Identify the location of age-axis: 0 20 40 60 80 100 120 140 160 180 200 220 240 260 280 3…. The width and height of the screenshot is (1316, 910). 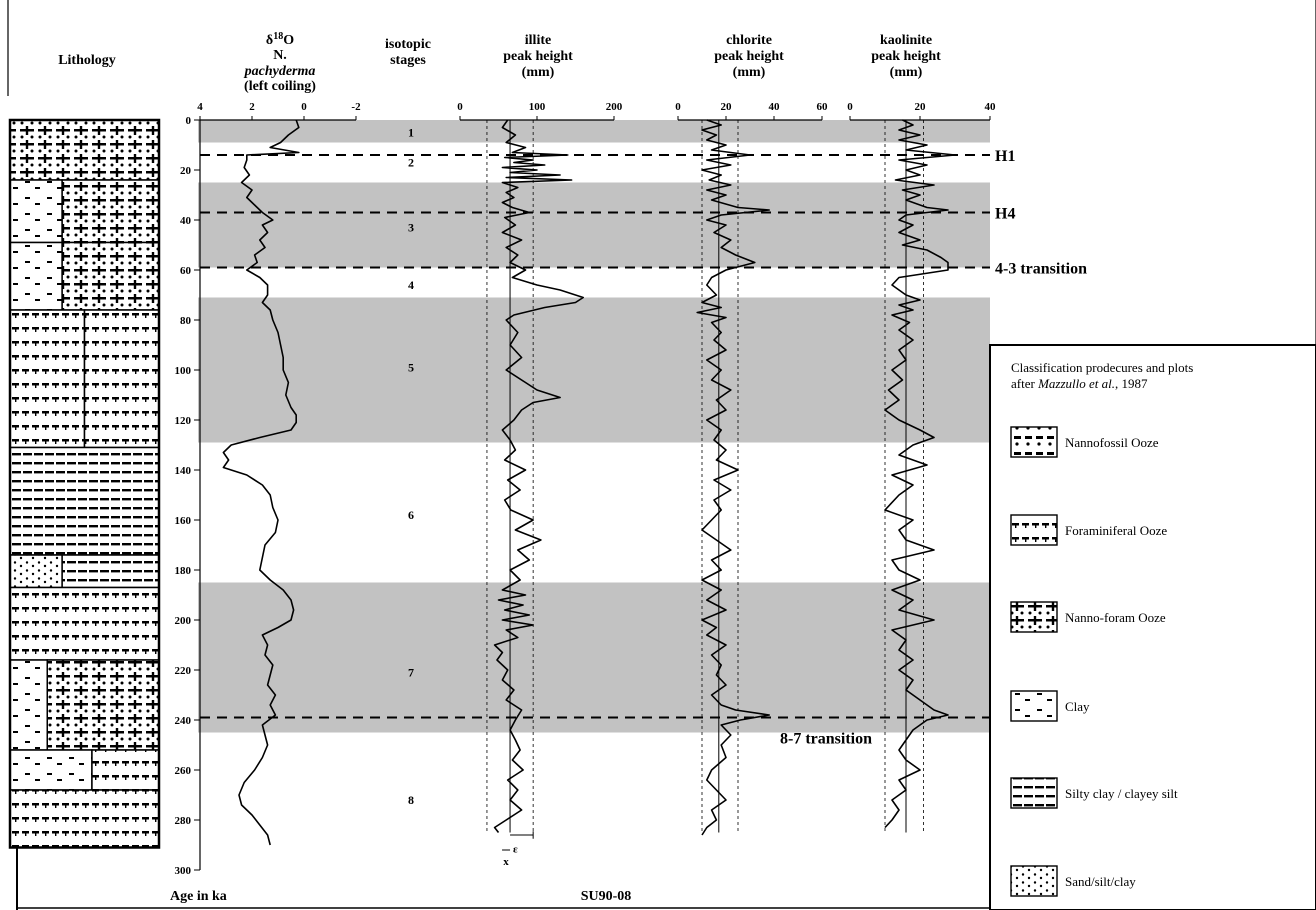
(188, 496).